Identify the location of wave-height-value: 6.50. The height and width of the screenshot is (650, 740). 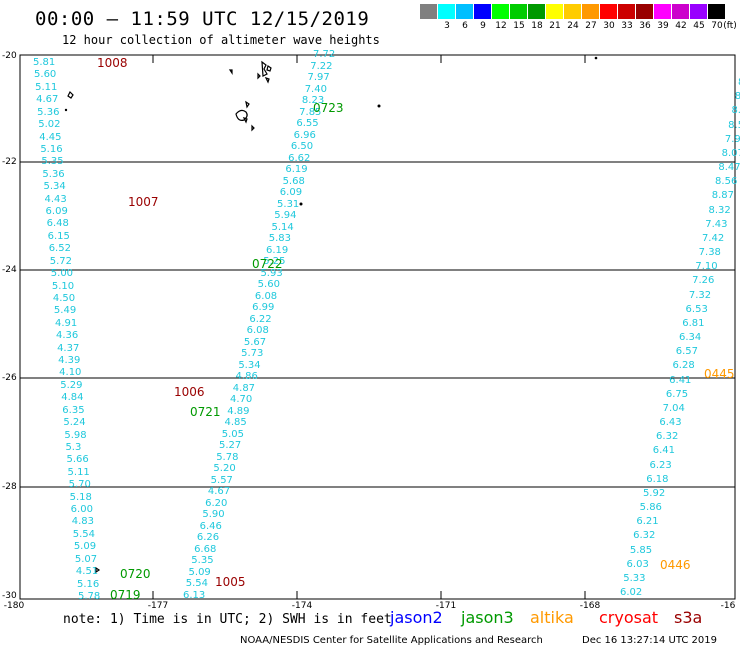
(302, 147).